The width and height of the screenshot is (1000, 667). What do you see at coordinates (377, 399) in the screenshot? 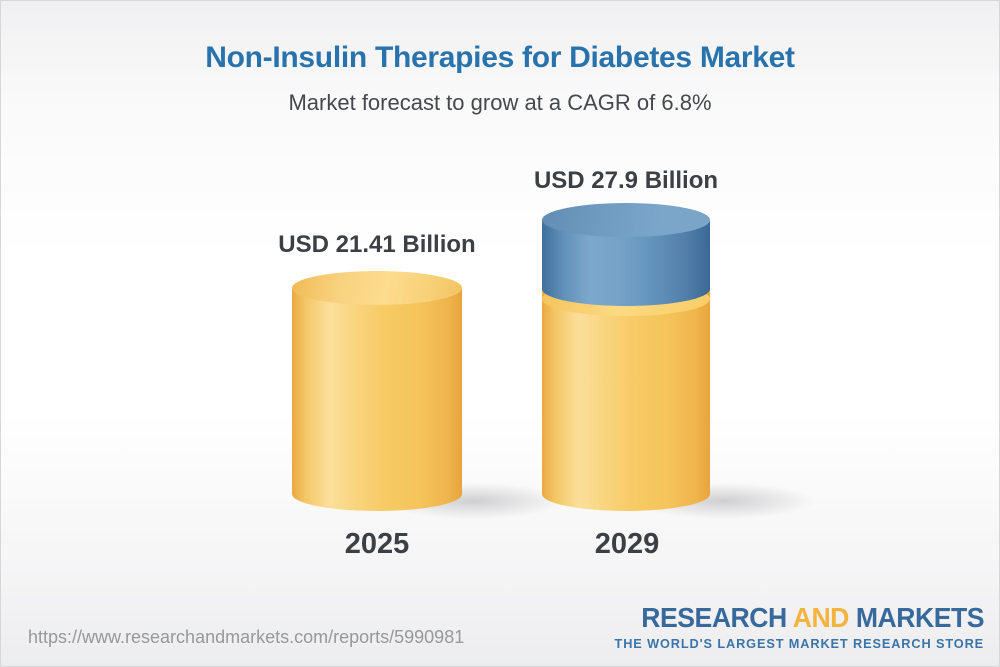
I see `bar-2025-cylinder-side` at bounding box center [377, 399].